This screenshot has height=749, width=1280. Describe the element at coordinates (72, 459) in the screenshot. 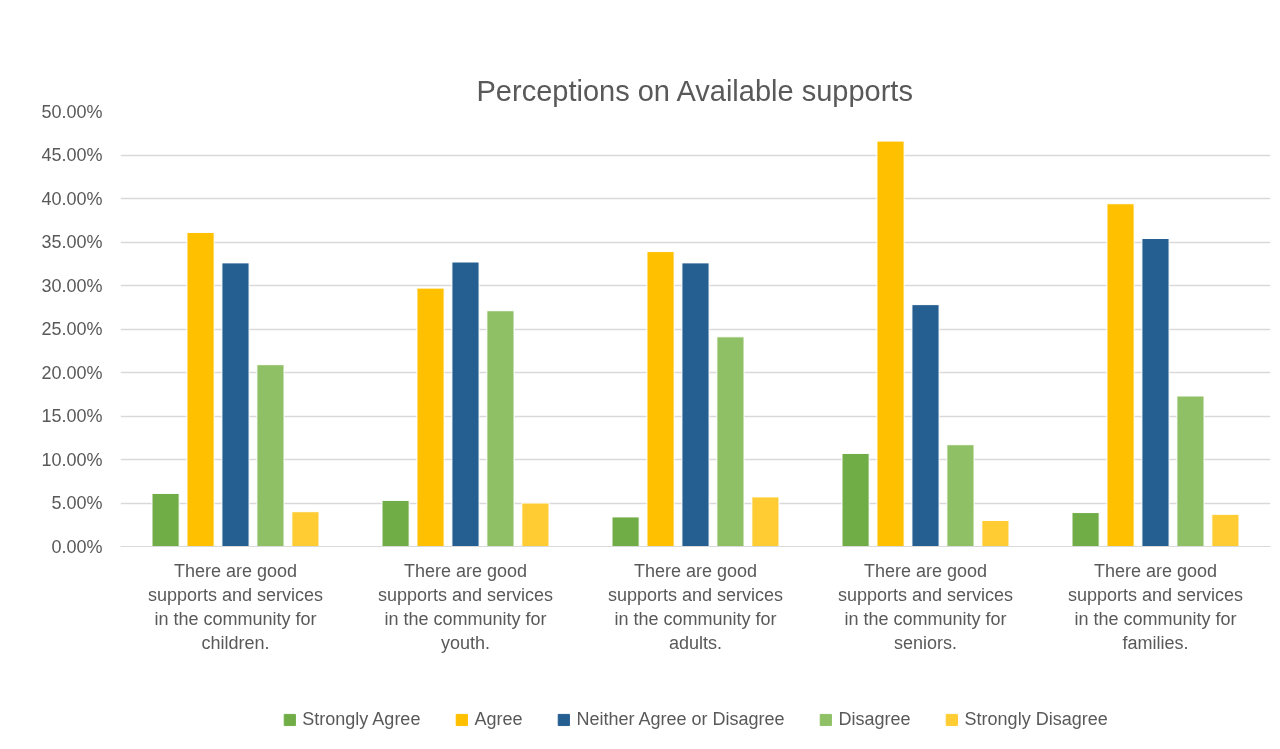

I see `y-tick-label: 10.00%` at that location.